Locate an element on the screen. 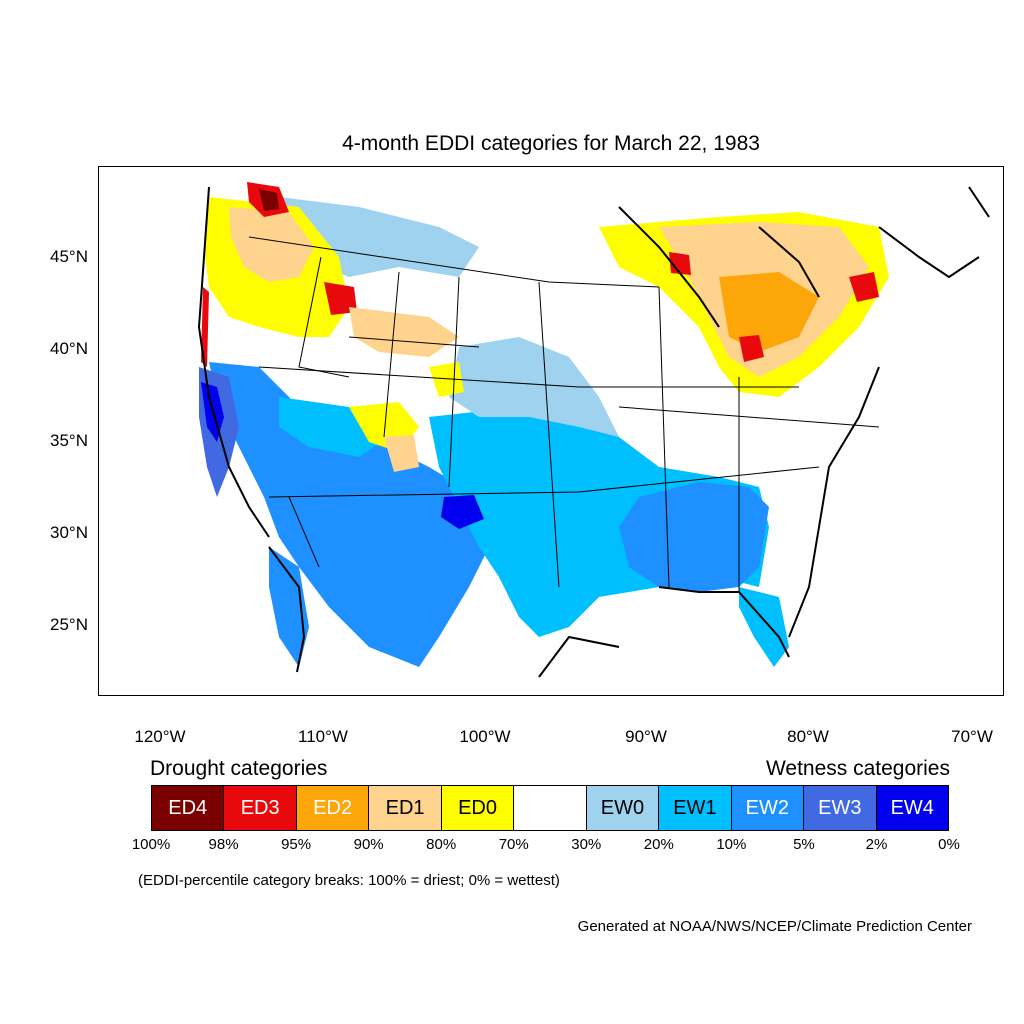  legend-box-ew4: EW4 is located at coordinates (912, 808).